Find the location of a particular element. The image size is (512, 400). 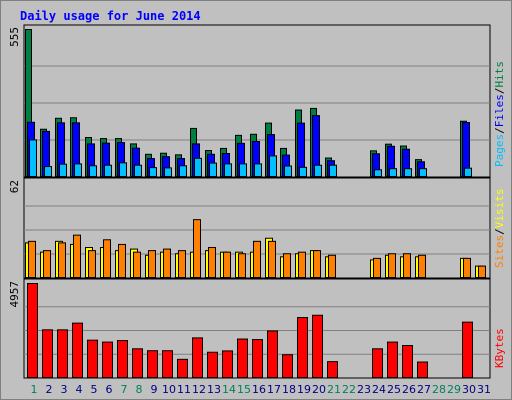

day-label-29: 29 is located at coordinates (454, 389).